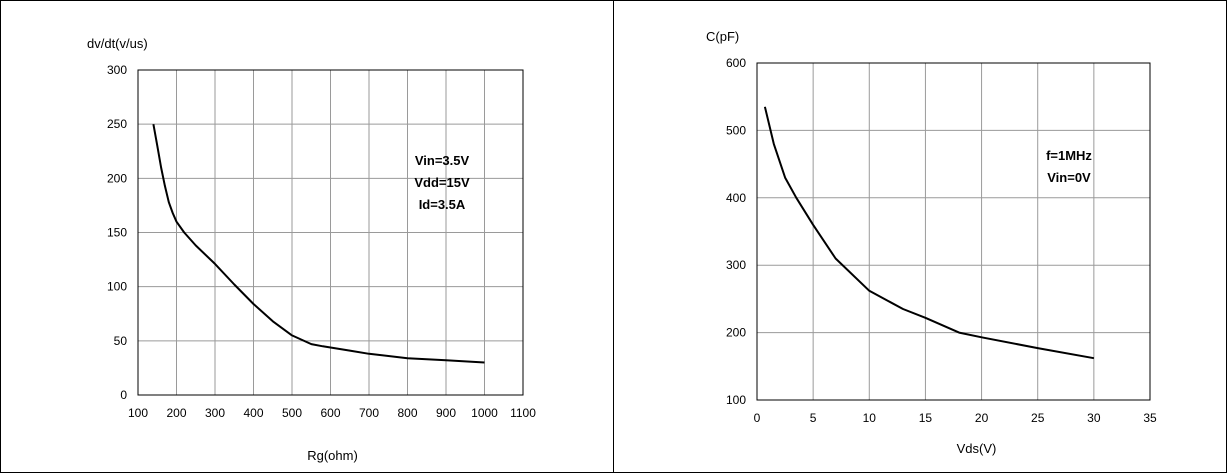 The height and width of the screenshot is (473, 1227). Describe the element at coordinates (442, 160) in the screenshot. I see `annotation-label: Vin=3.5V` at that location.